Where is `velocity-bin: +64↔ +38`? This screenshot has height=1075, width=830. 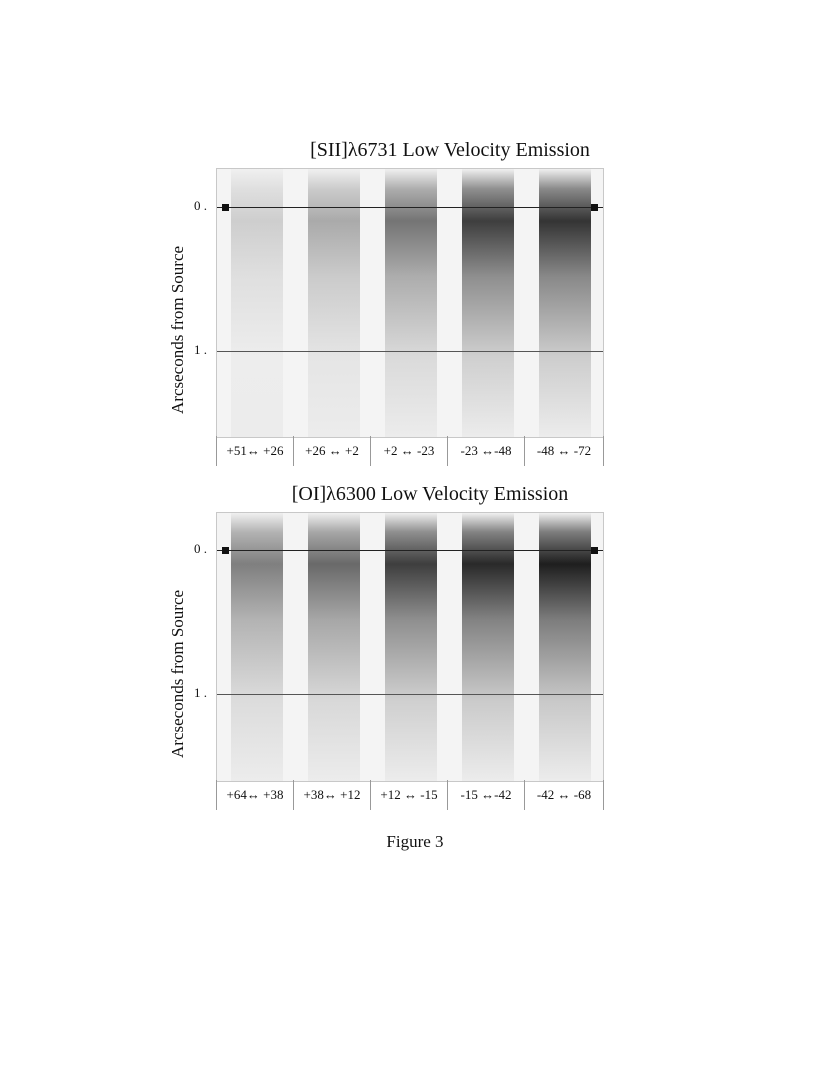
velocity-bin: +64↔ +38 is located at coordinates (255, 795).